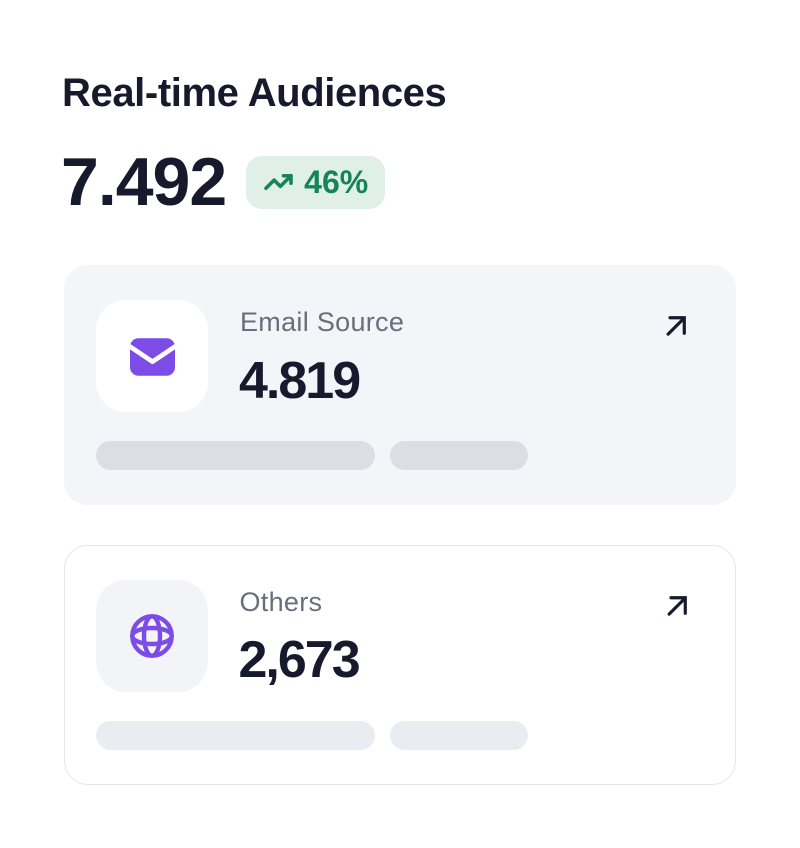  Describe the element at coordinates (400, 635) in the screenshot. I see `card-others-top: Others 2,673` at that location.